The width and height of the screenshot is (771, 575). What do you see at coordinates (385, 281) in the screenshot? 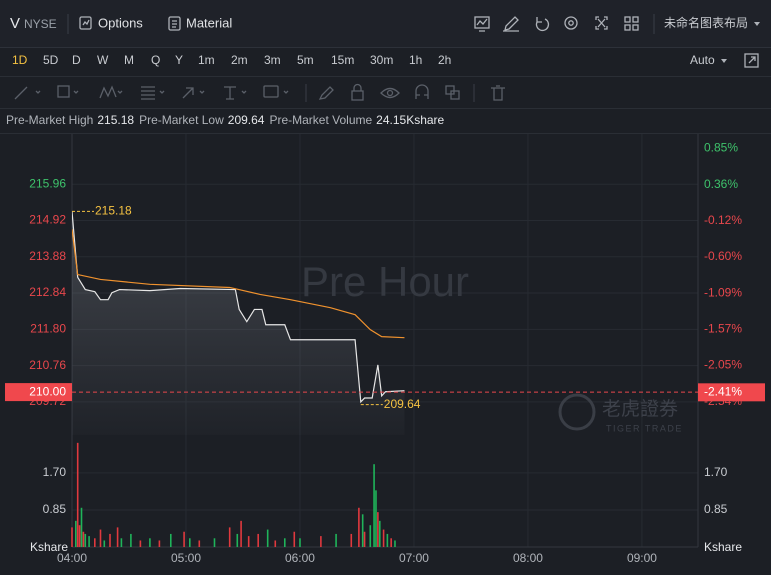
I see `watermark: Pre Hour` at bounding box center [385, 281].